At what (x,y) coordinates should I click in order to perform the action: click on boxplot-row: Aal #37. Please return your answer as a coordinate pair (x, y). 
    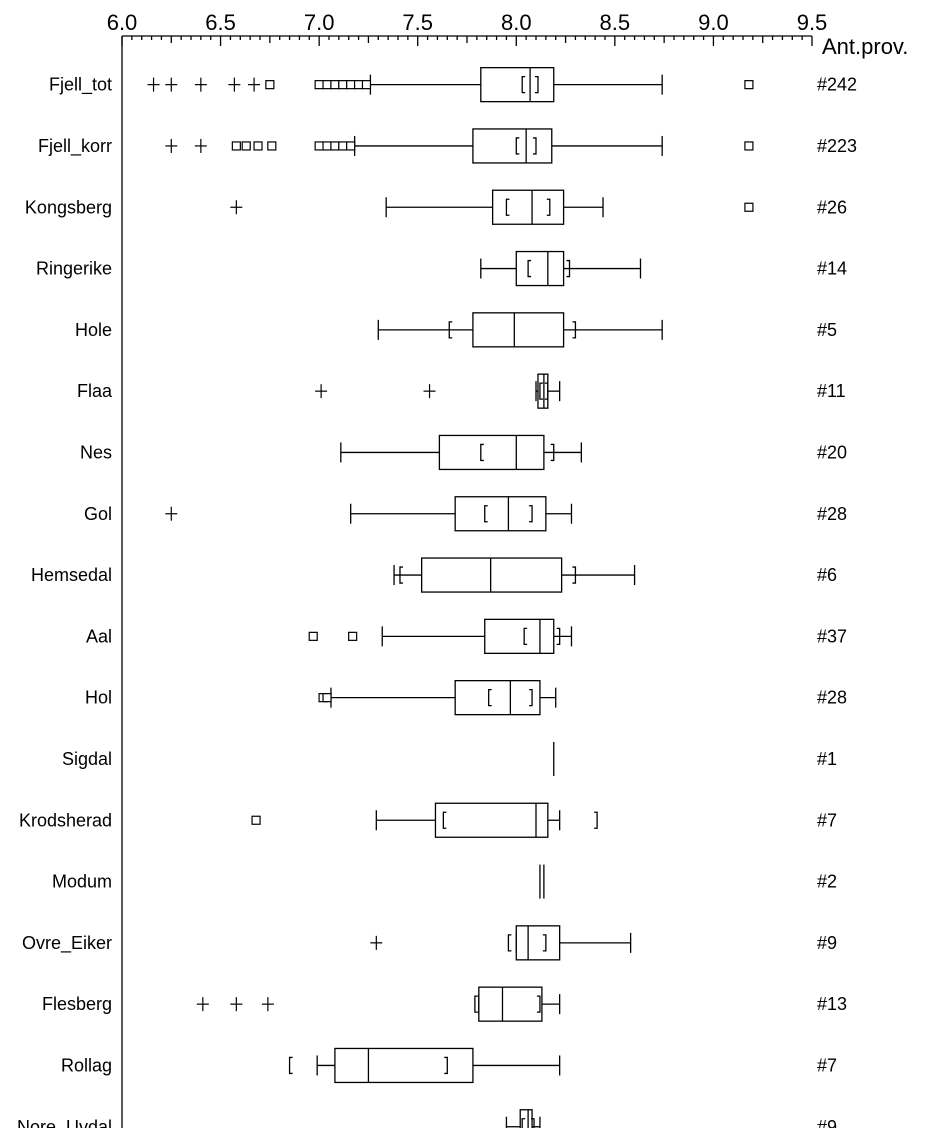
    Looking at the image, I should click on (466, 636).